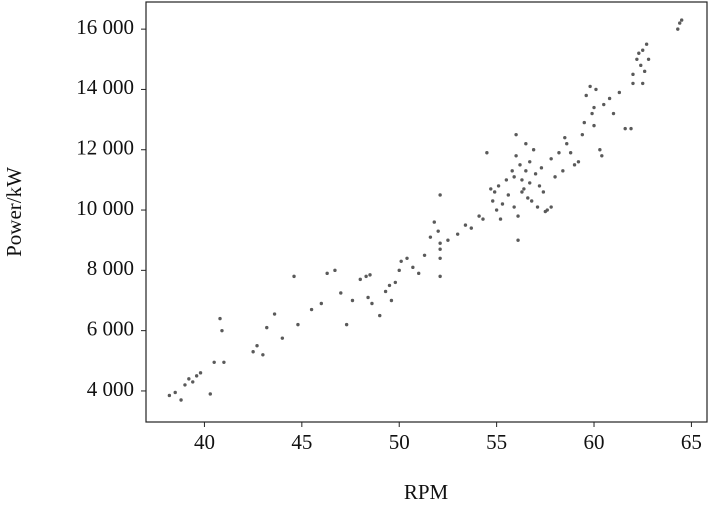  Describe the element at coordinates (110, 389) in the screenshot. I see `y-tick-label: 4 000` at that location.